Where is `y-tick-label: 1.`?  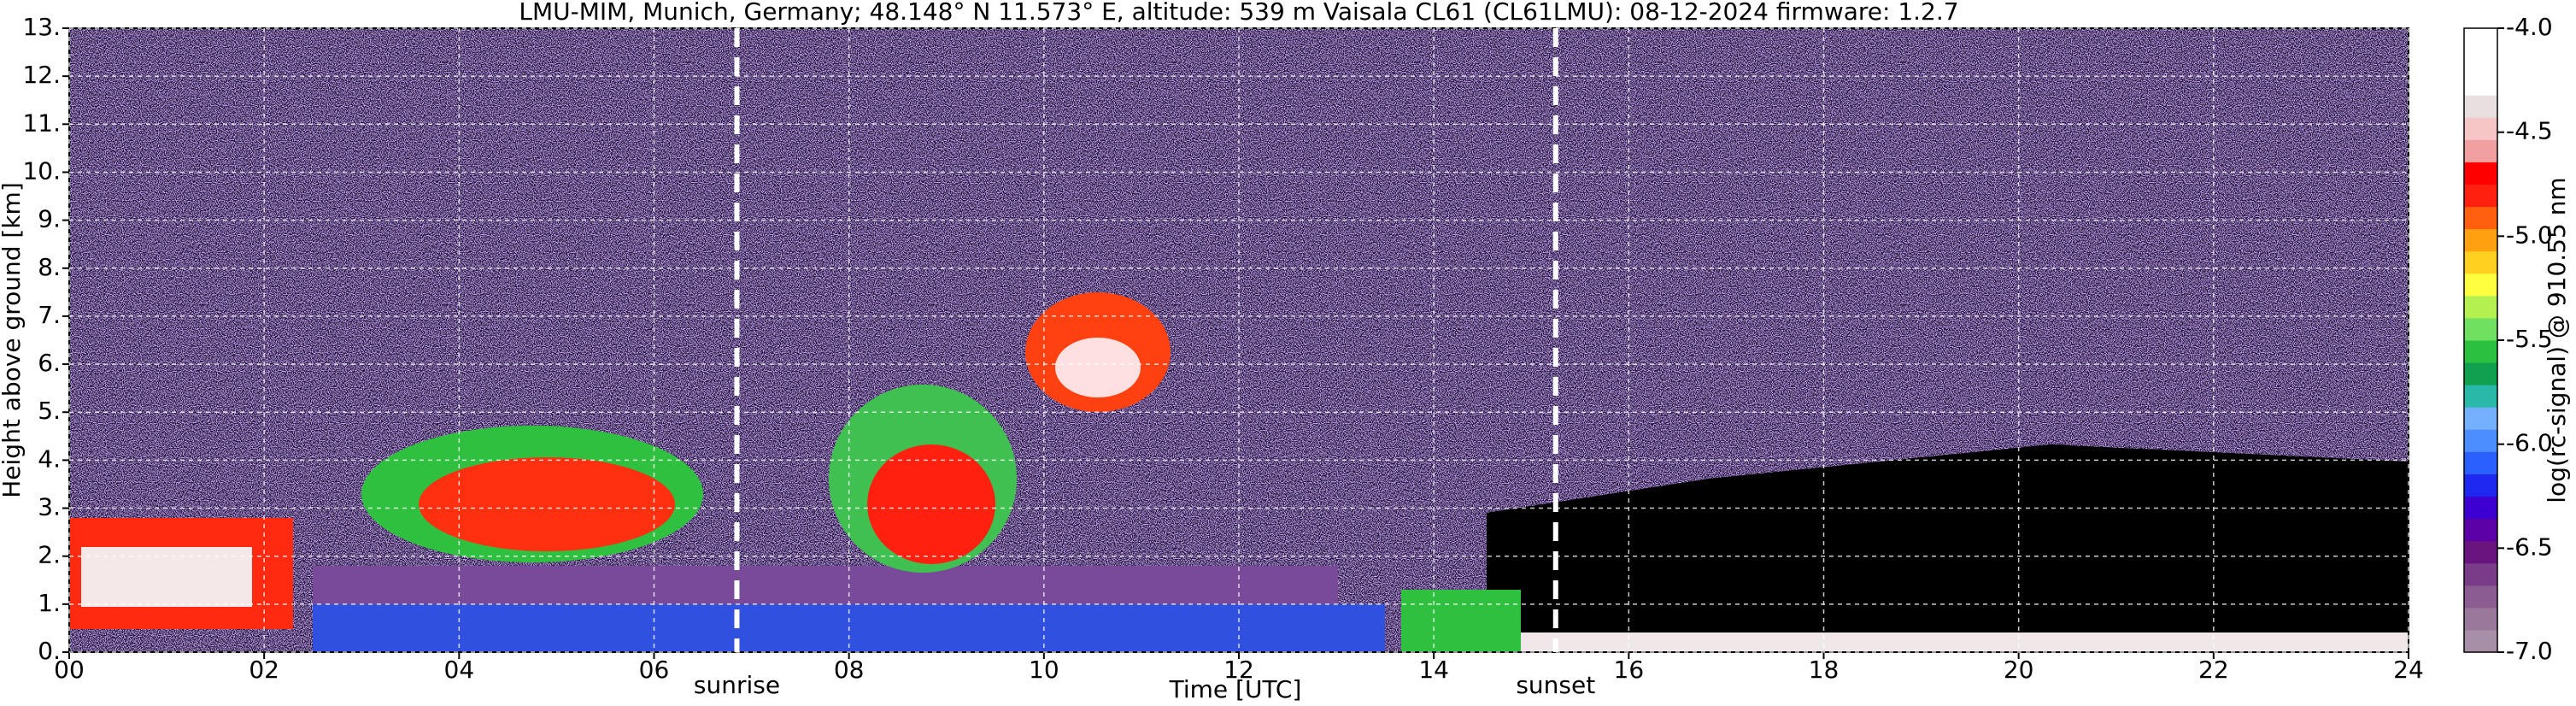
y-tick-label: 1. is located at coordinates (49, 603).